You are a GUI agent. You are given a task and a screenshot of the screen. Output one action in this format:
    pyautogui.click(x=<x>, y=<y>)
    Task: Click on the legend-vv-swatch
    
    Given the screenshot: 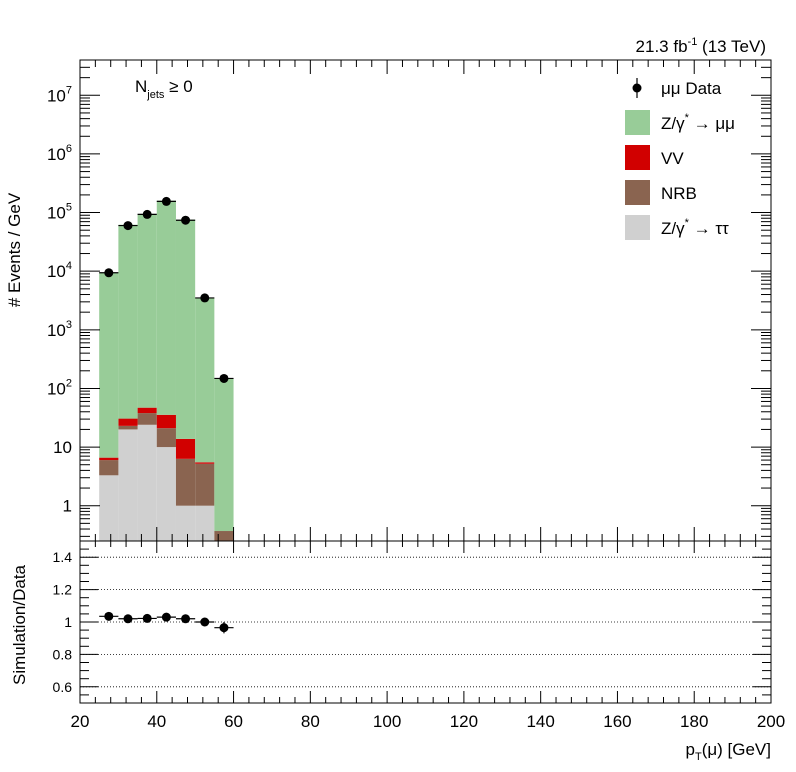 What is the action you would take?
    pyautogui.click(x=637, y=157)
    